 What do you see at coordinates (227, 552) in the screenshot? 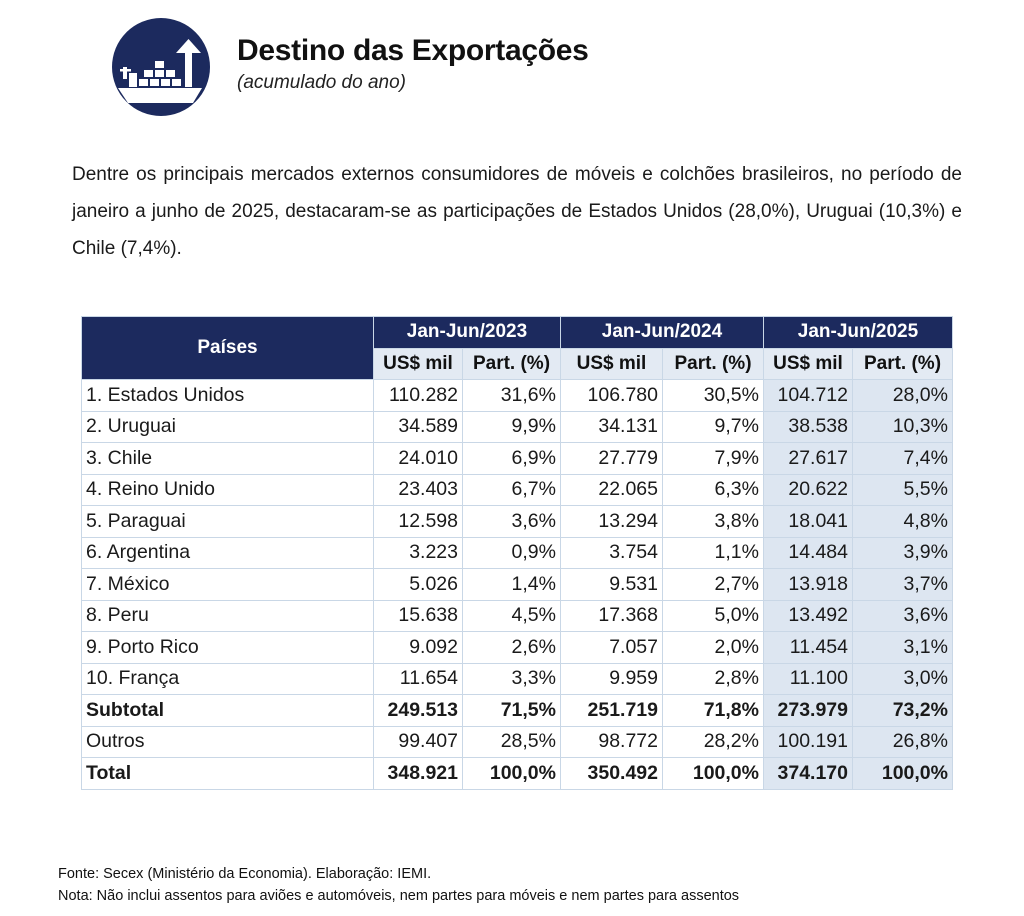
I see `cell-country: 6. Argentina` at bounding box center [227, 552].